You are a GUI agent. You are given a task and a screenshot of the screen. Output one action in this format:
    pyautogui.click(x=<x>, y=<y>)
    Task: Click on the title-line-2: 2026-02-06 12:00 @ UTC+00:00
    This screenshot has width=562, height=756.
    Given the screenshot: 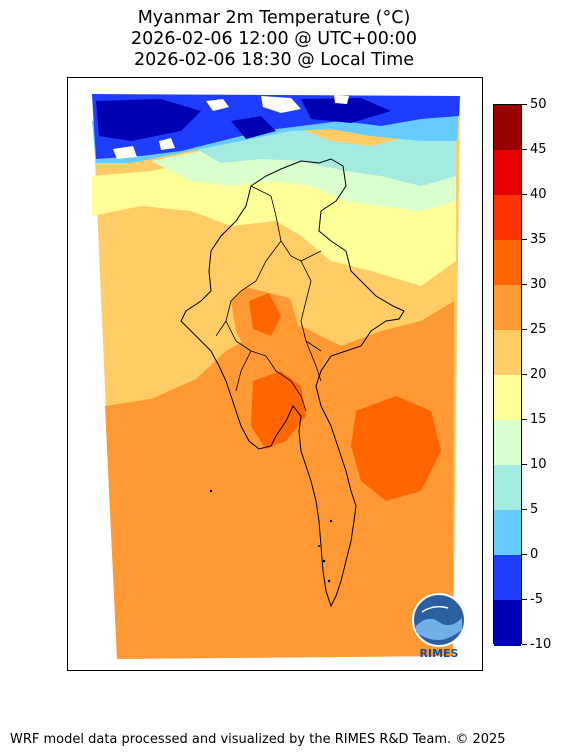 What is the action you would take?
    pyautogui.click(x=274, y=39)
    